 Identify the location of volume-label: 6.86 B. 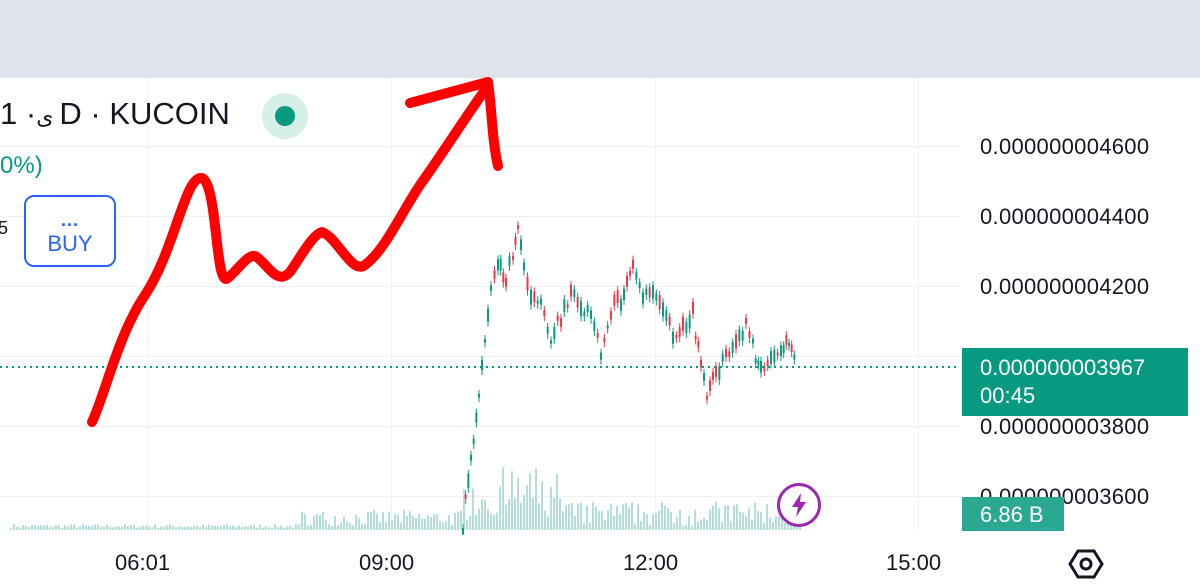
(1013, 514).